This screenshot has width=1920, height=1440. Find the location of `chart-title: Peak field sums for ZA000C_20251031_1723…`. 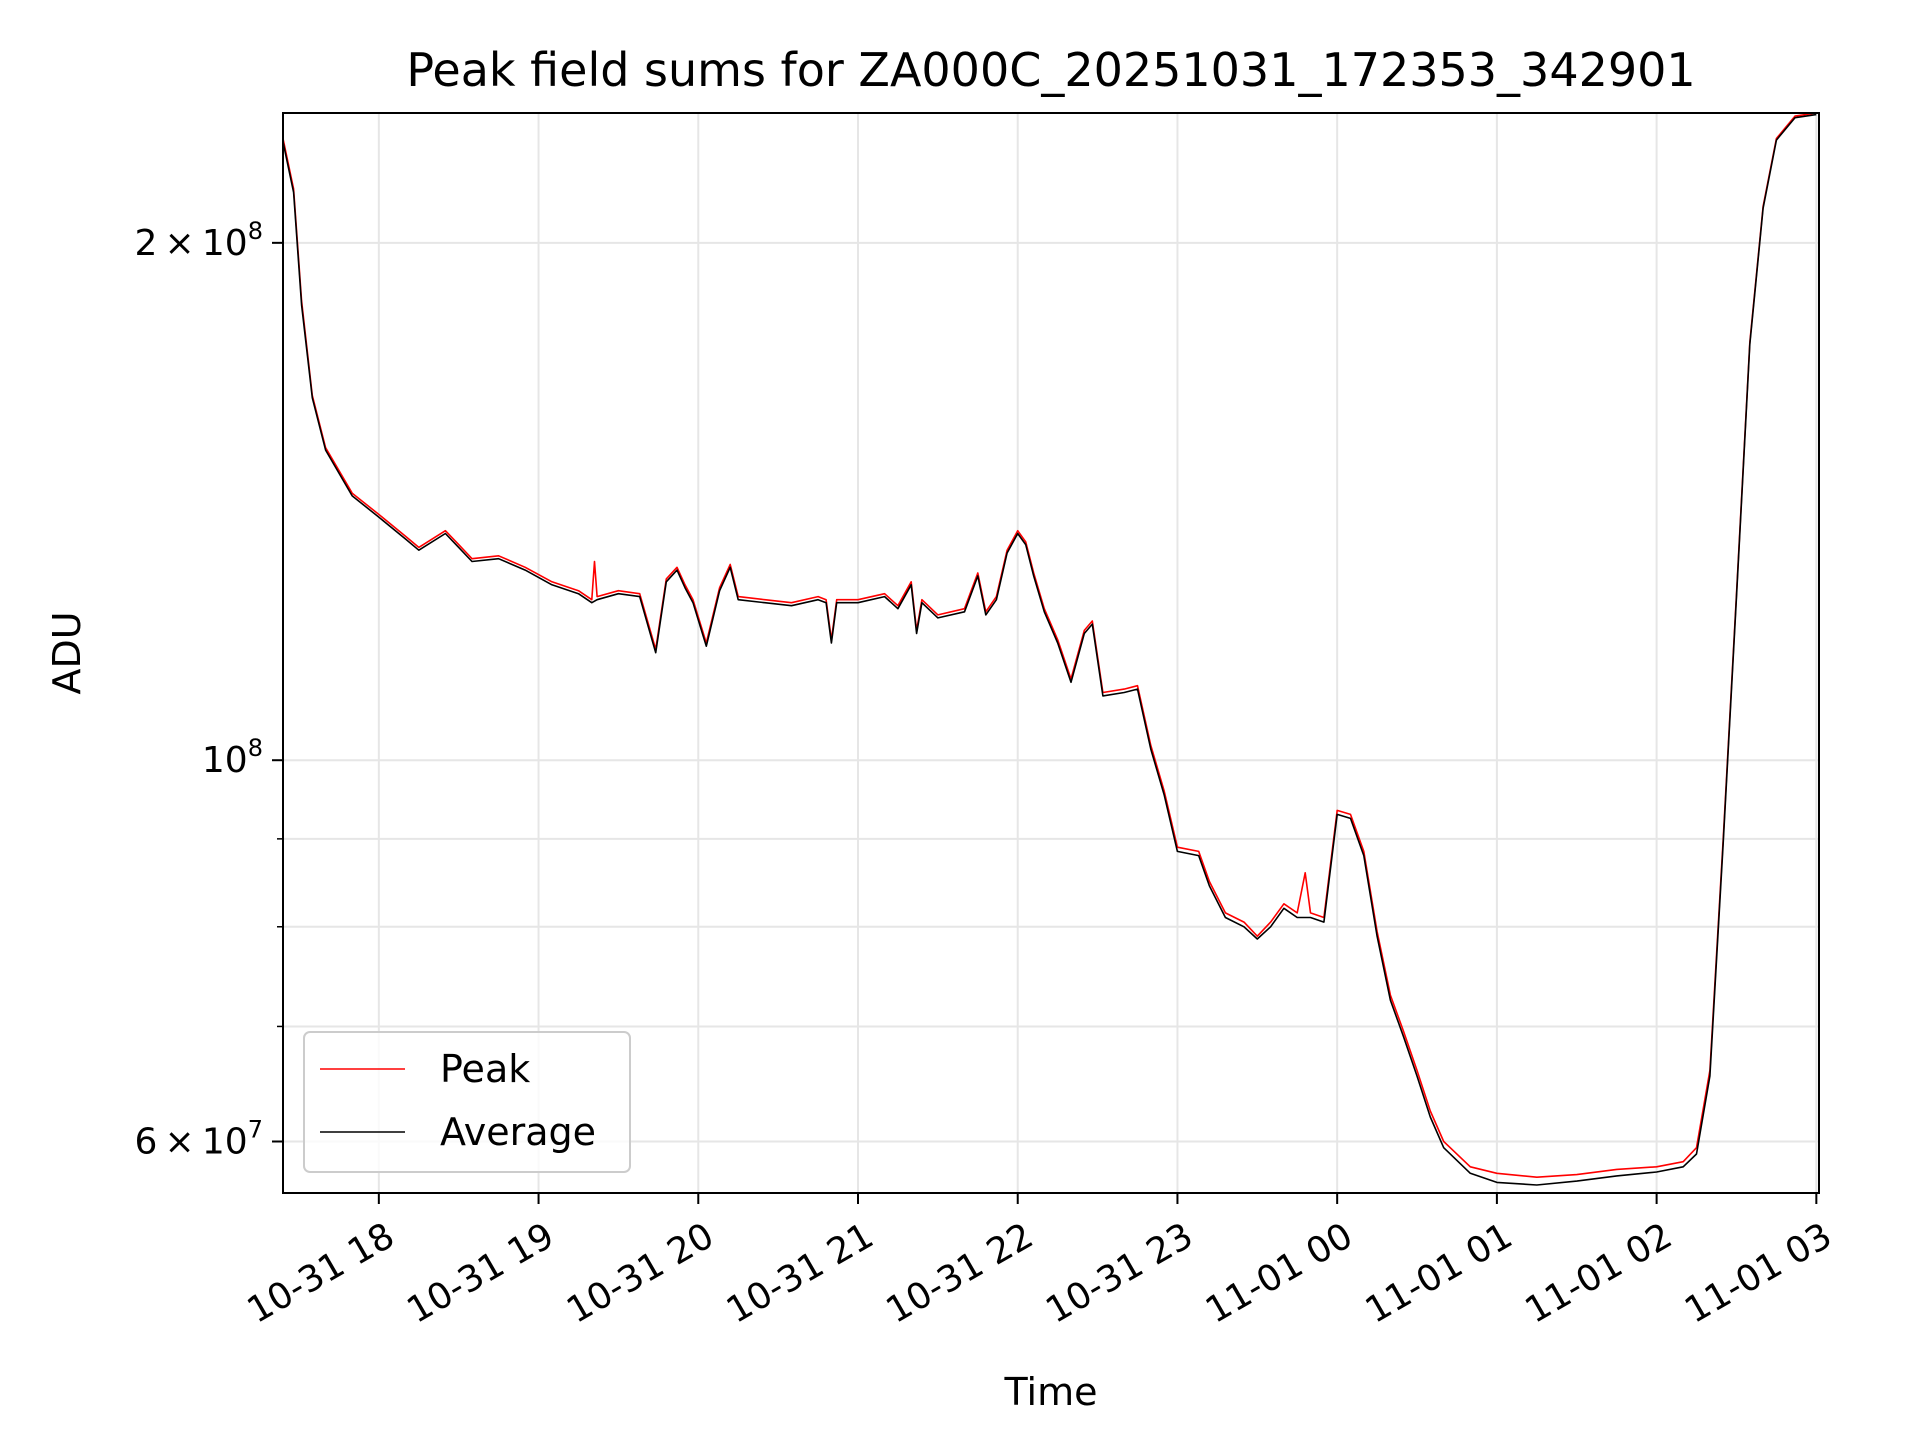

chart-title: Peak field sums for ZA000C_20251031_1723… is located at coordinates (1050, 70).